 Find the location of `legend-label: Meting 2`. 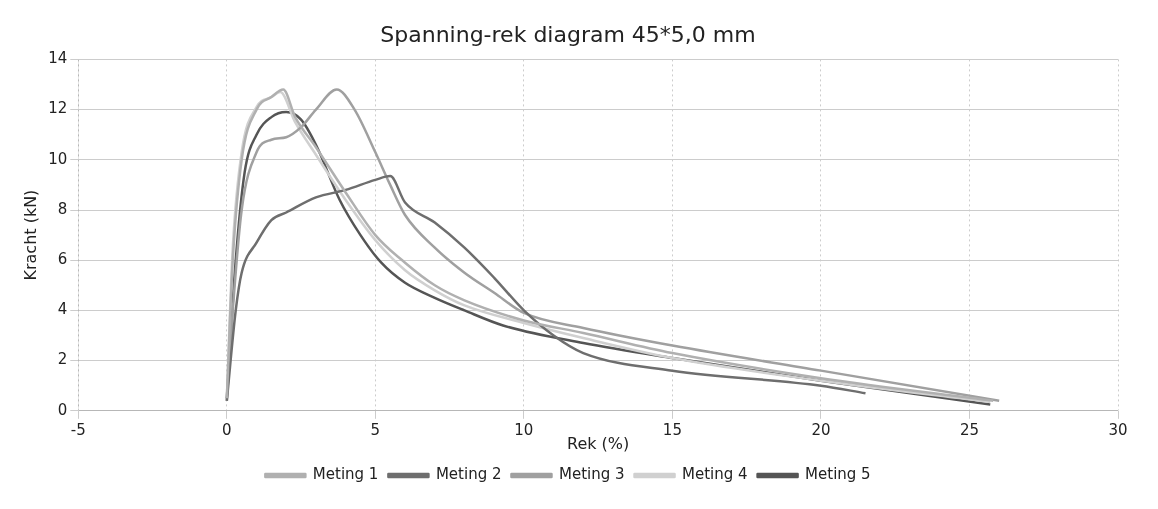

legend-label: Meting 2 is located at coordinates (468, 474).